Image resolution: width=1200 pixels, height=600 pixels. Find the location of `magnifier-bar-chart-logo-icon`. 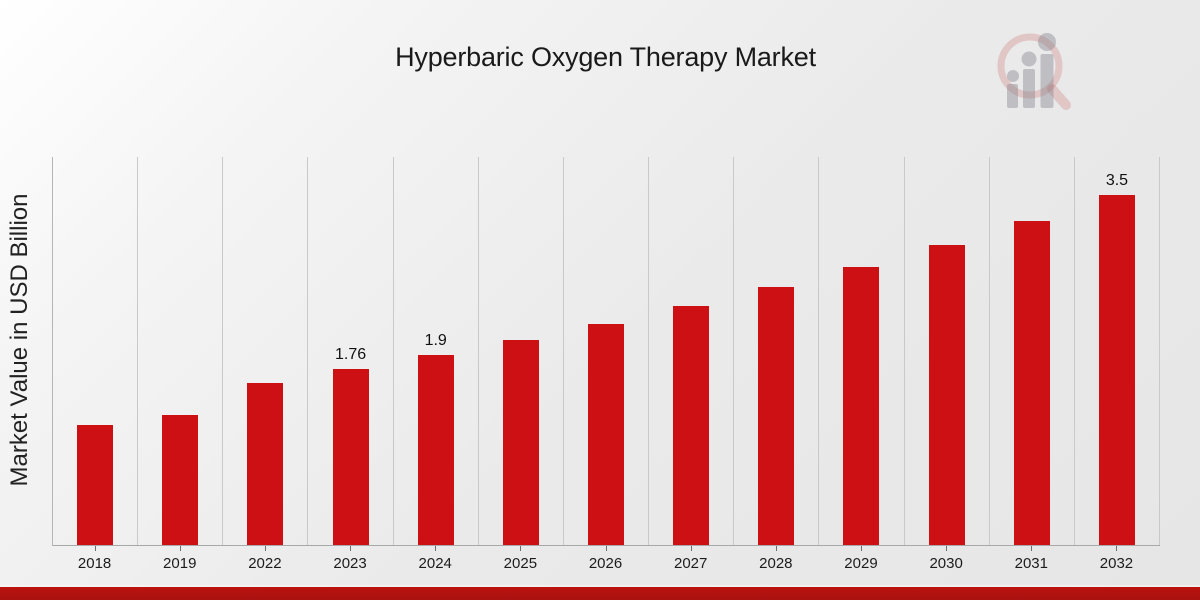

magnifier-bar-chart-logo-icon is located at coordinates (1034, 71).